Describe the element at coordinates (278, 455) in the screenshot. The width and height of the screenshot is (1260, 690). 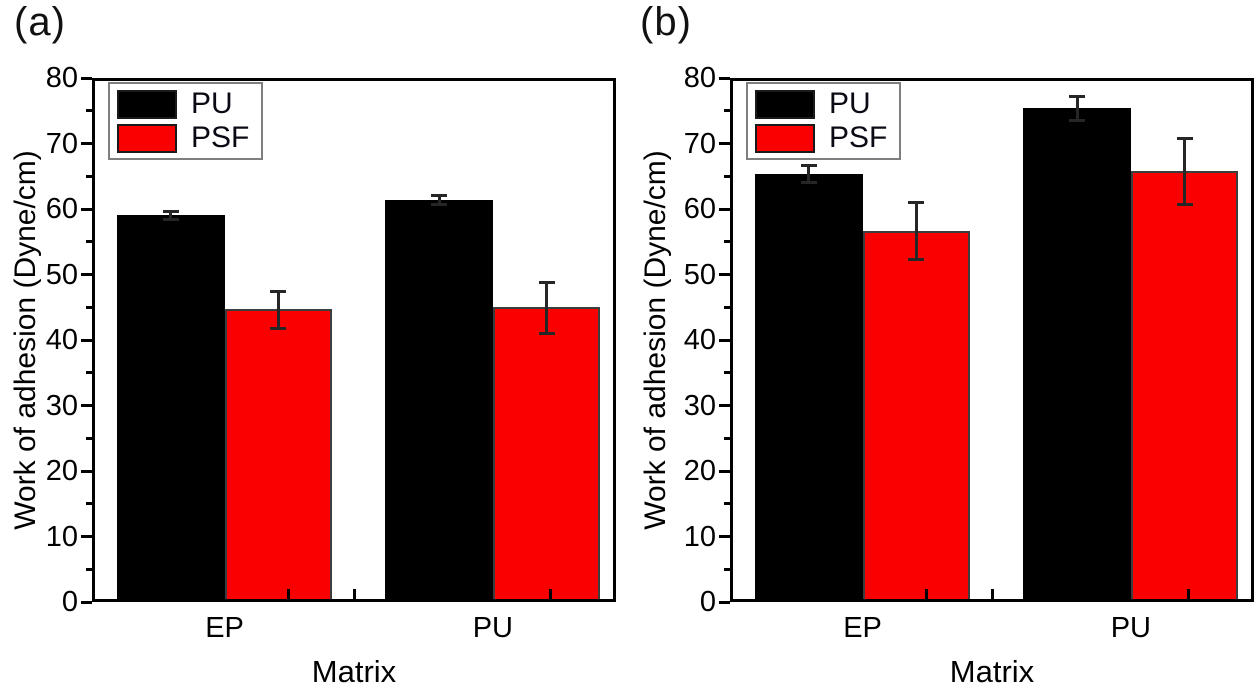
I see `bar-psf-ep` at that location.